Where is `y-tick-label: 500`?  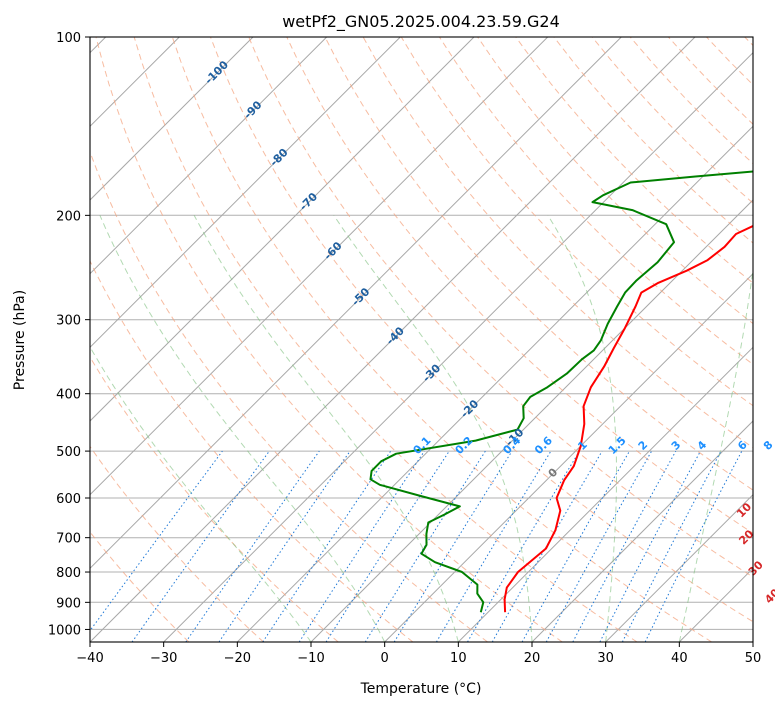
y-tick-label: 500 is located at coordinates (68, 452).